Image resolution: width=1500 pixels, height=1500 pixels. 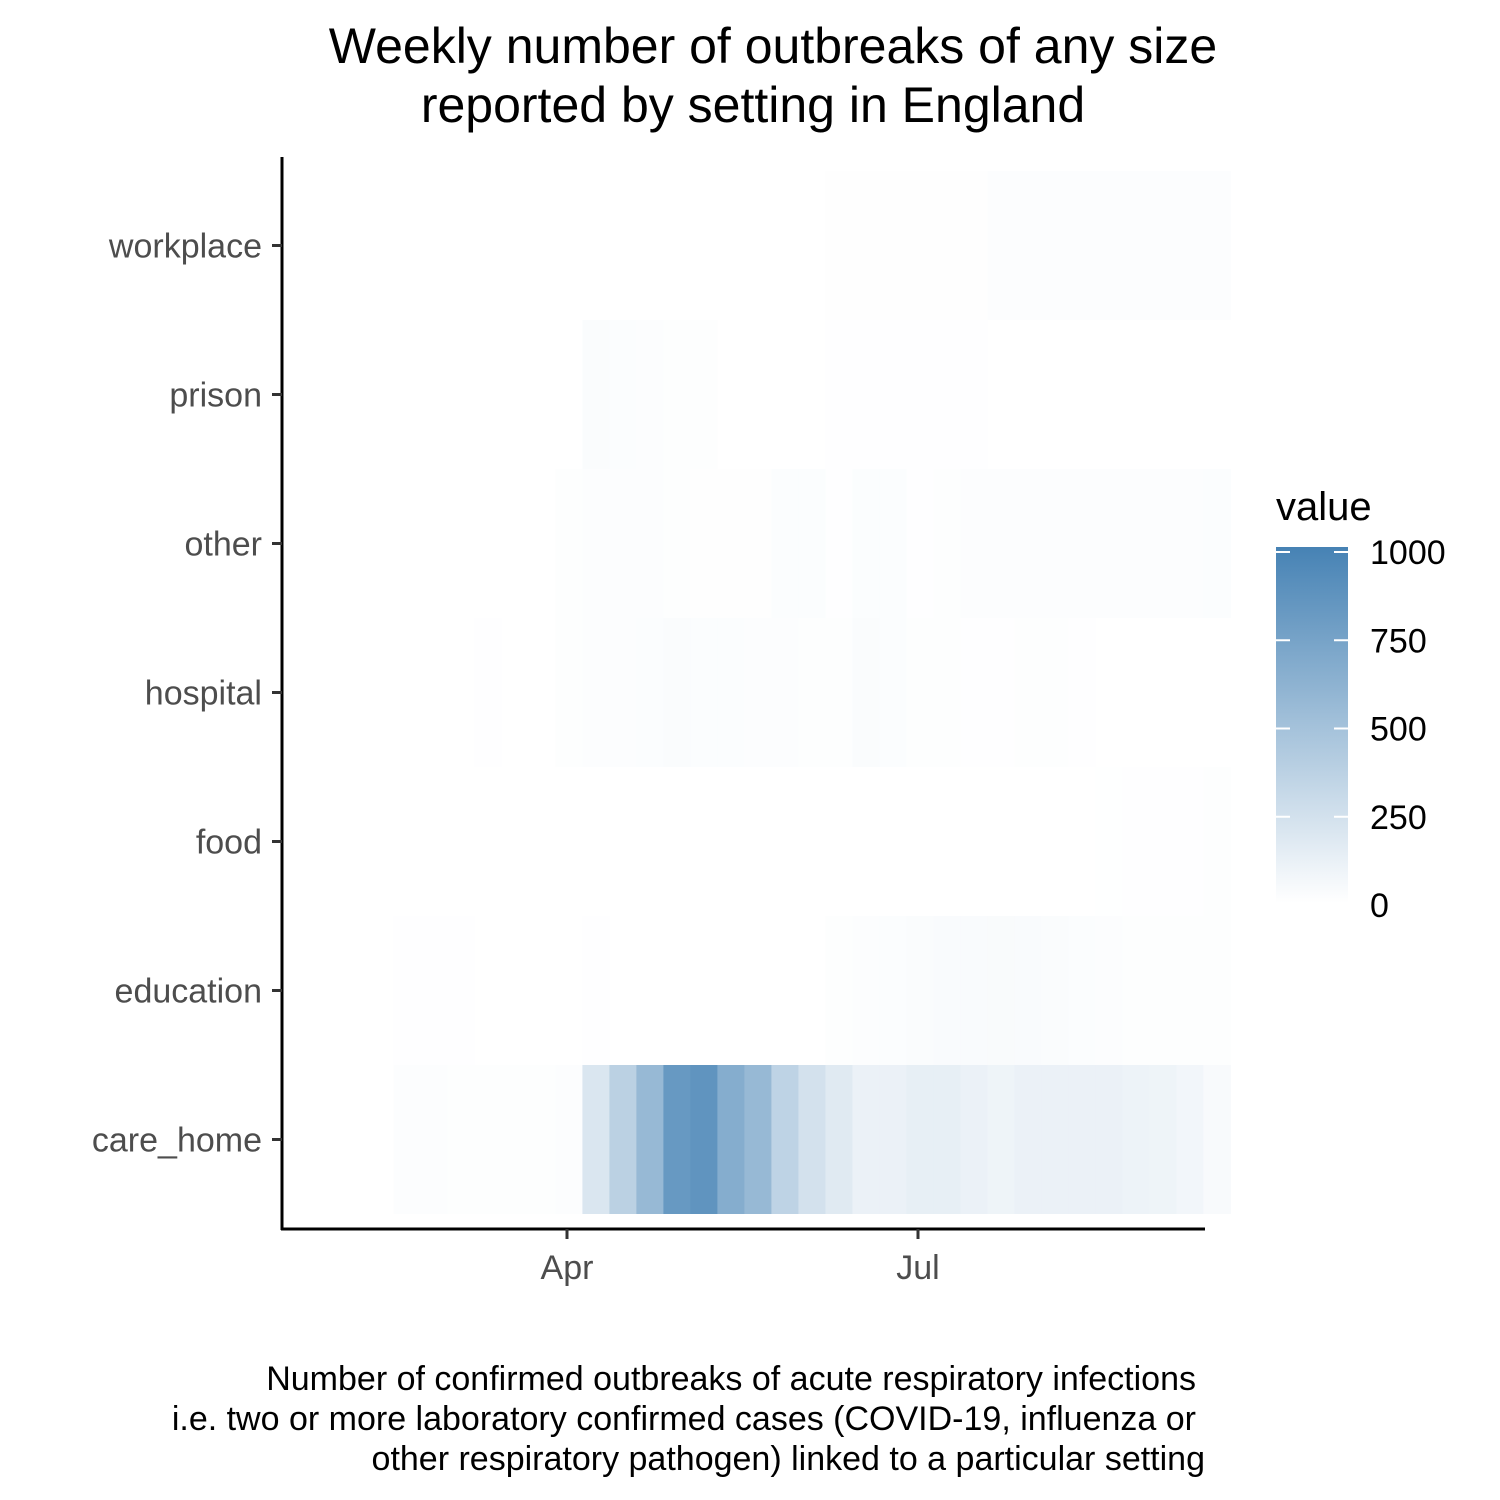 What do you see at coordinates (773, 46) in the screenshot?
I see `chart-title-line-1: Weekly number of outbreaks of any size` at bounding box center [773, 46].